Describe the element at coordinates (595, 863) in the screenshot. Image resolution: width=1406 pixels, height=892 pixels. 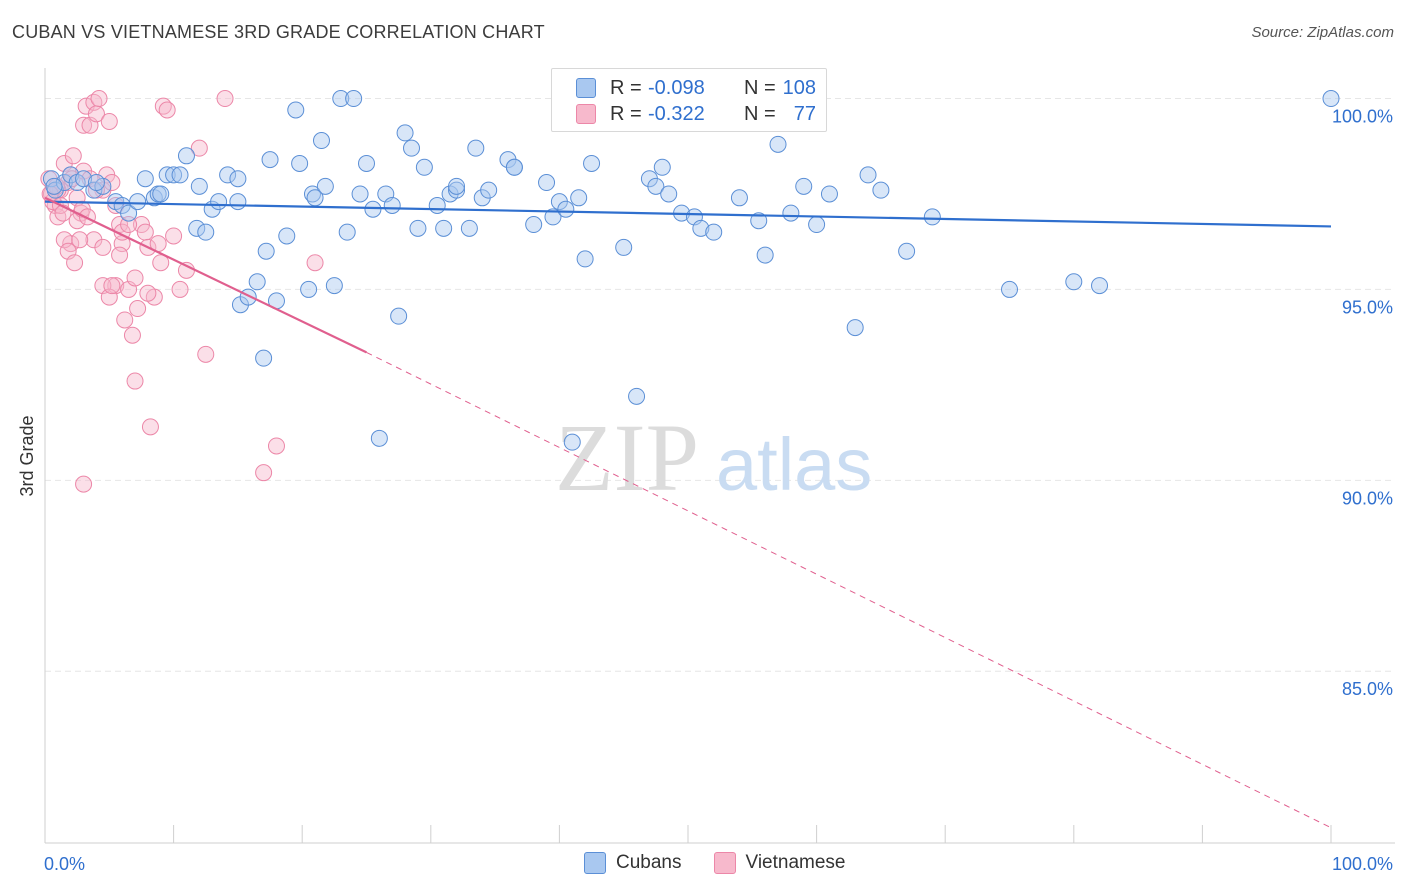
I see `cubans-legend-swatch` at that location.